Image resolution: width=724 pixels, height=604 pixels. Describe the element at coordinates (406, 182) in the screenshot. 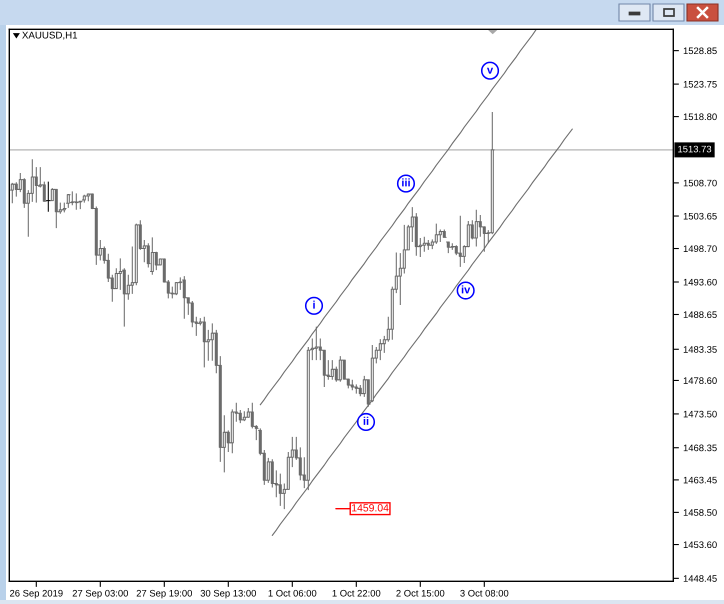

I see `annotation: iii` at that location.